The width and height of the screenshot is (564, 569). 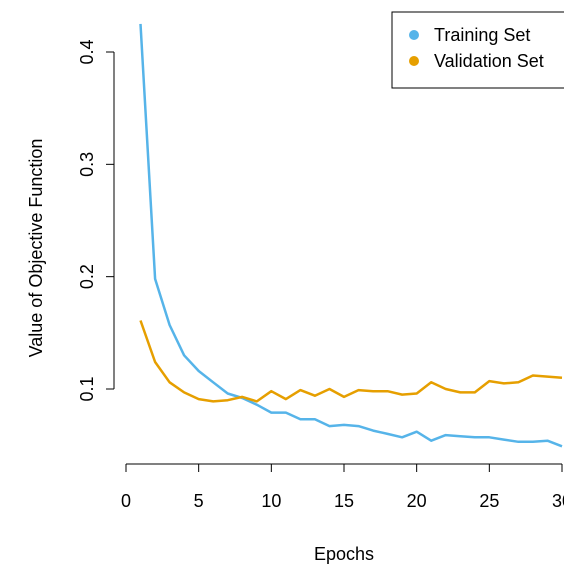 I want to click on x-tick-label: 30, so click(x=558, y=501).